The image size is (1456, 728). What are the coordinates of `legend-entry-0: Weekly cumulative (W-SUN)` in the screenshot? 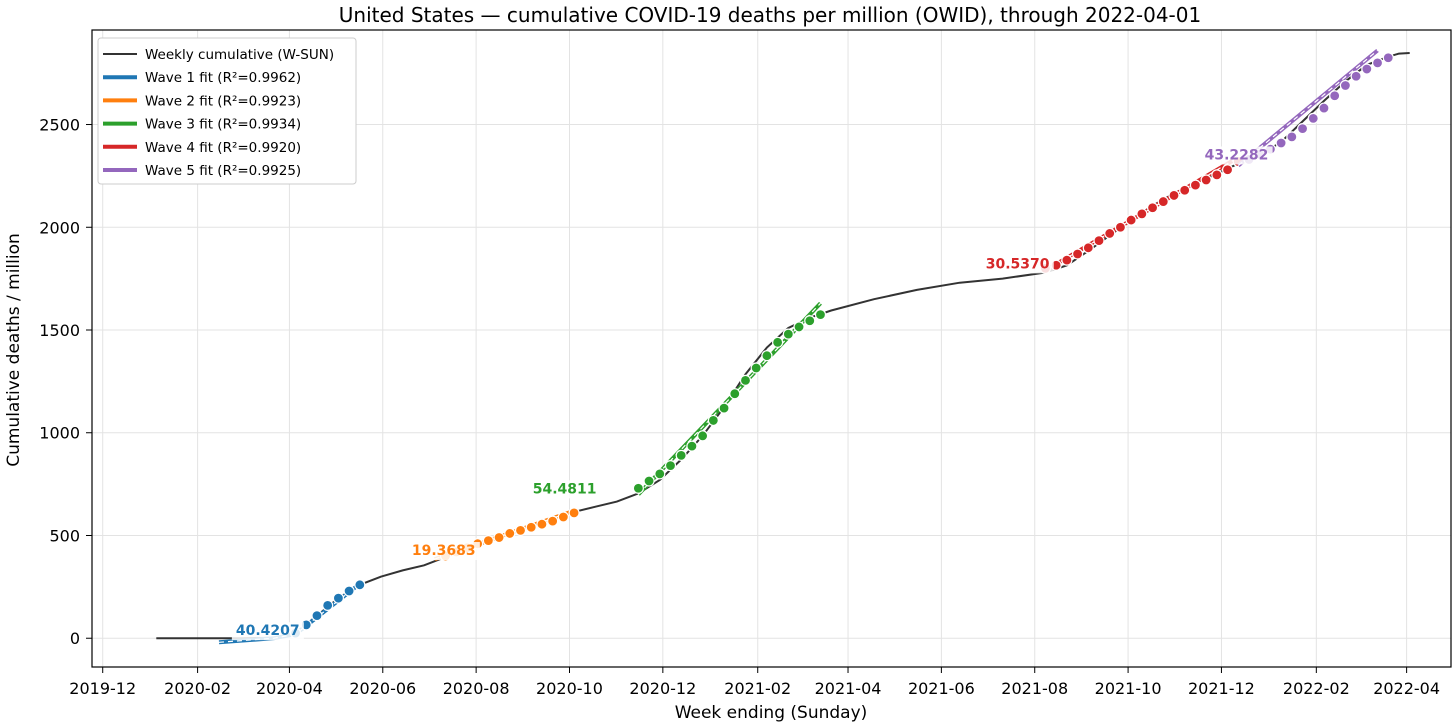 It's located at (239, 55).